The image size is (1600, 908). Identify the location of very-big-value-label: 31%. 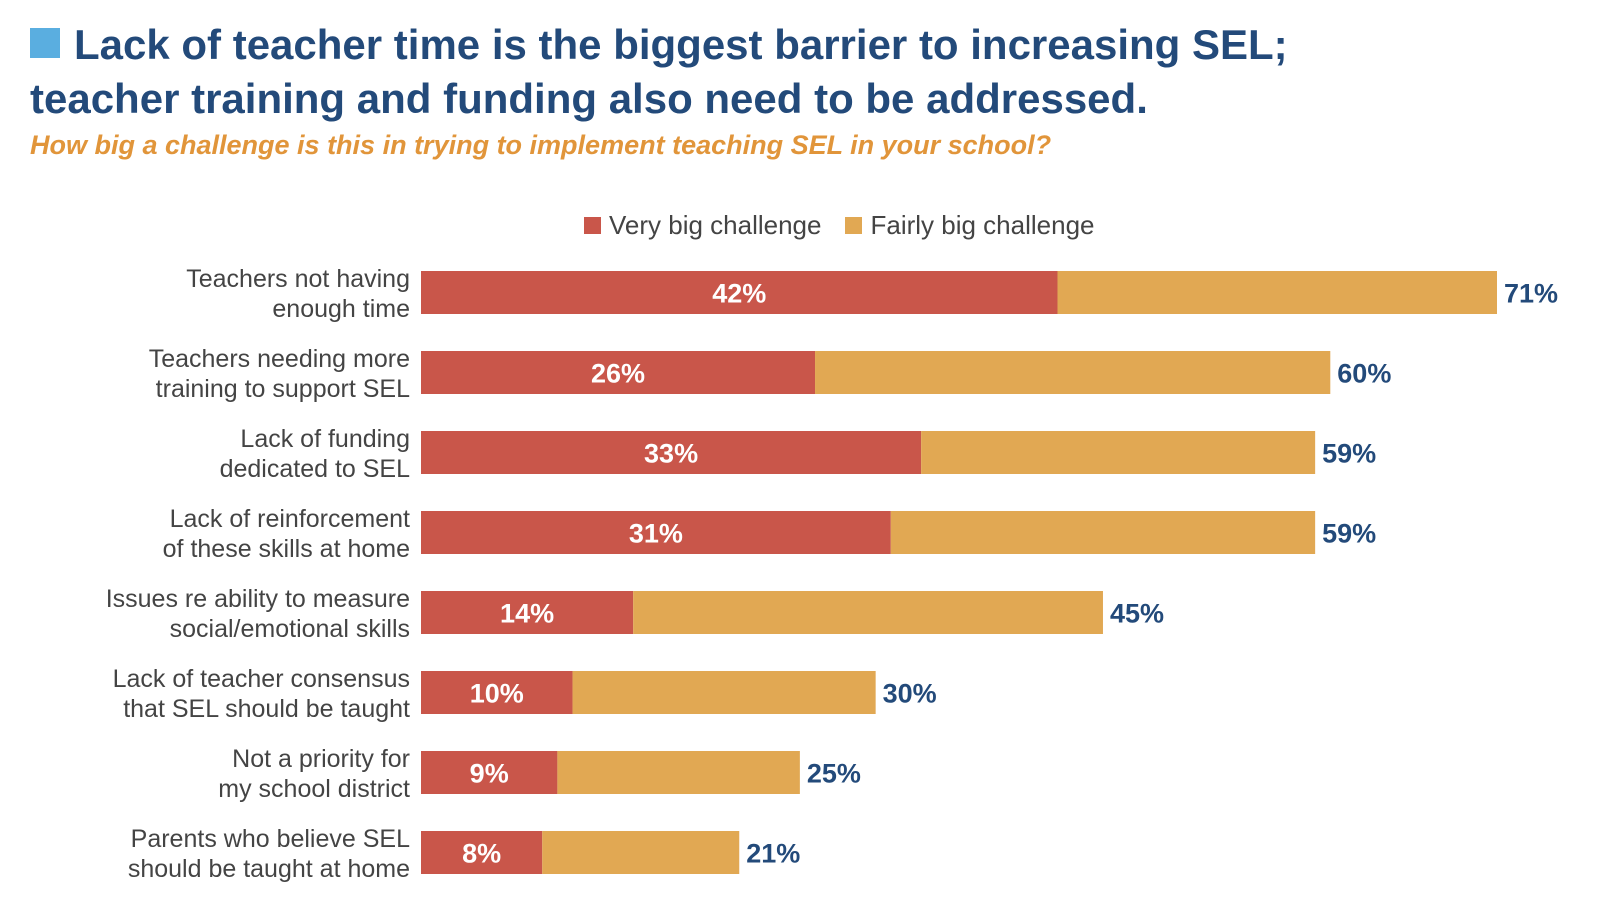
(656, 534).